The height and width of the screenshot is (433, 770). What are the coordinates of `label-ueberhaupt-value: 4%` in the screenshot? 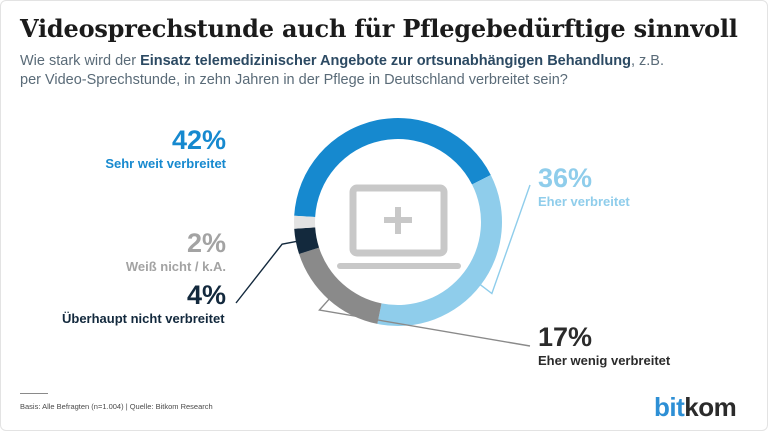 It's located at (206, 295).